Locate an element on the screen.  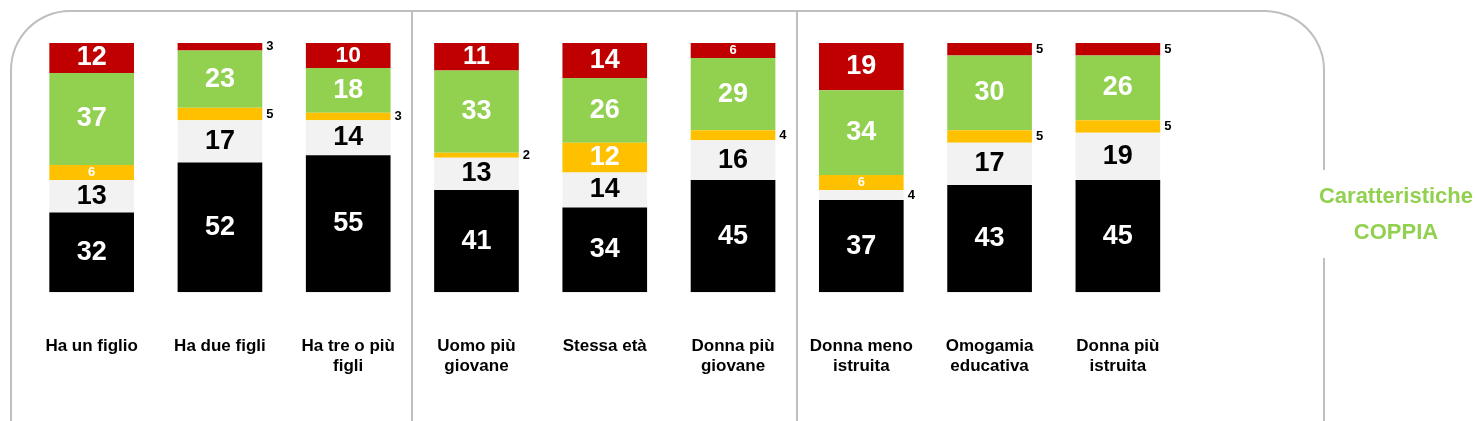
data-label: 11 is located at coordinates (476, 54).